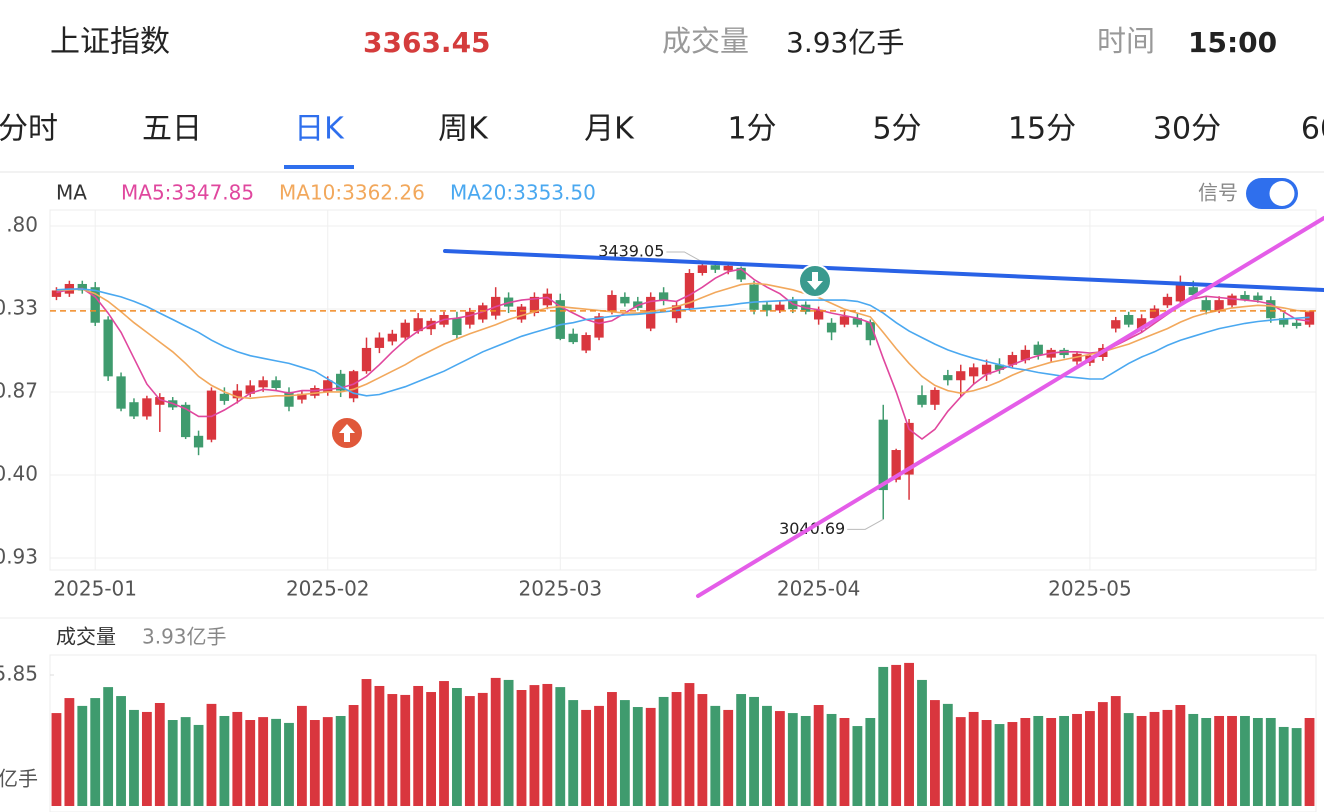 The image size is (1324, 812). What do you see at coordinates (631, 250) in the screenshot?
I see `annotation: 3439.05` at bounding box center [631, 250].